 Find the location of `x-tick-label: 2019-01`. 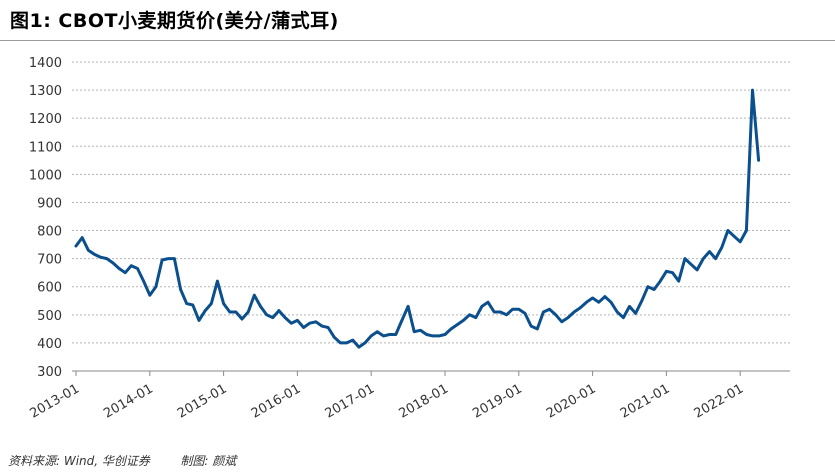

x-tick-label: 2019-01 is located at coordinates (497, 401).